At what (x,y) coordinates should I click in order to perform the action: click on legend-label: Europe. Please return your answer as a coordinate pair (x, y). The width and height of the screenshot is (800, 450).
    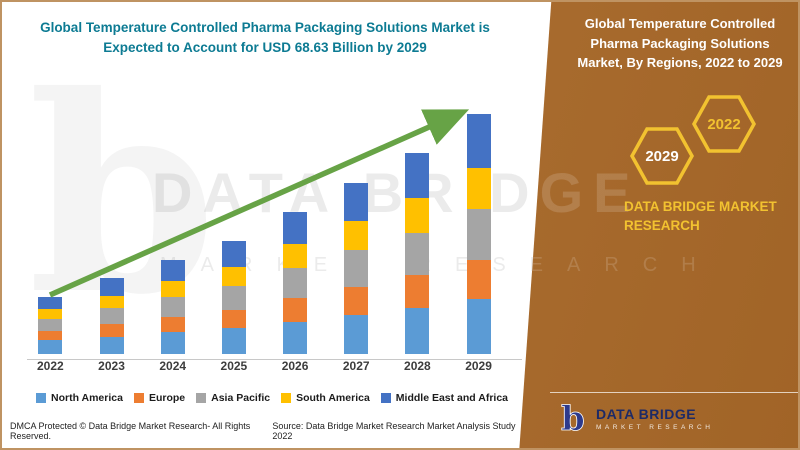
    Looking at the image, I should click on (167, 398).